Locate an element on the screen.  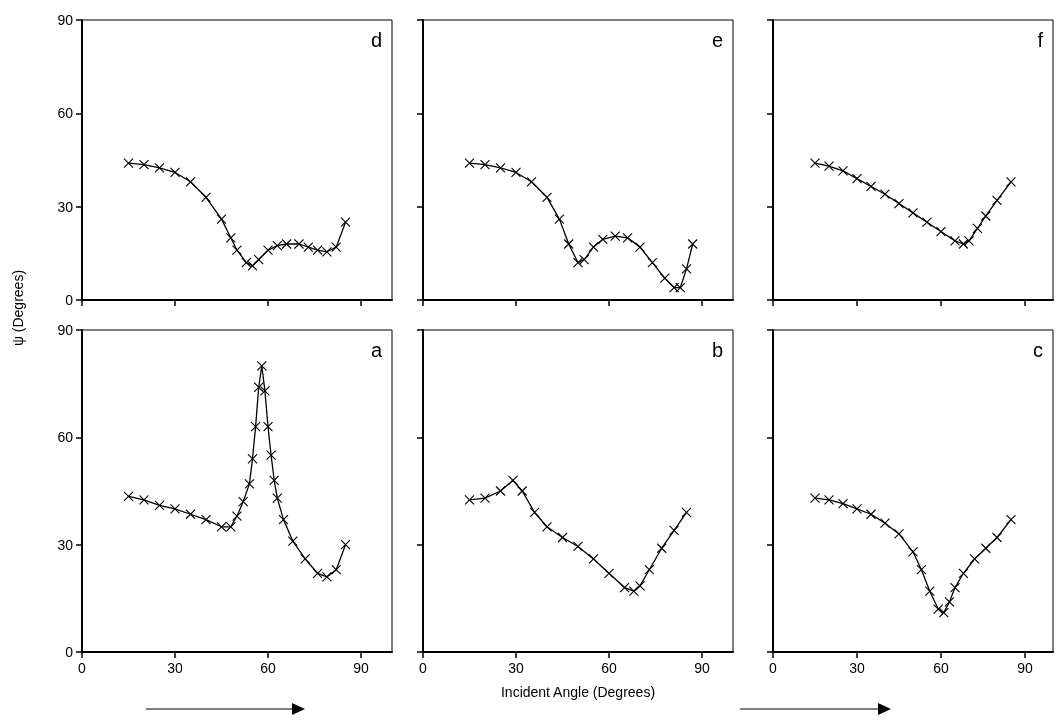
x-axis-title: Incident Angle (Degrees) is located at coordinates (578, 692).